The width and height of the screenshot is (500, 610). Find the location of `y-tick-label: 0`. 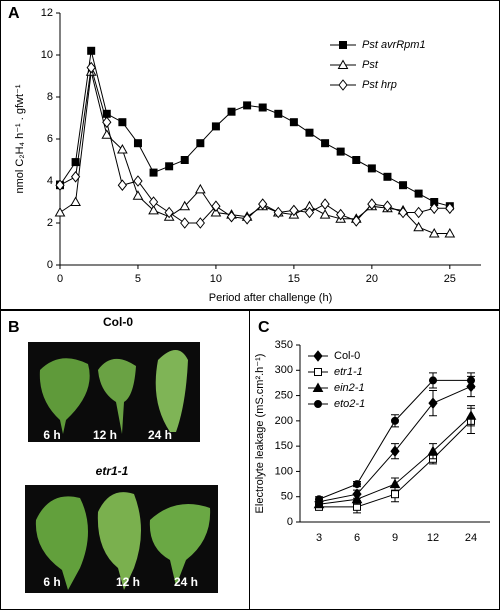

y-tick-label: 0 is located at coordinates (290, 522).